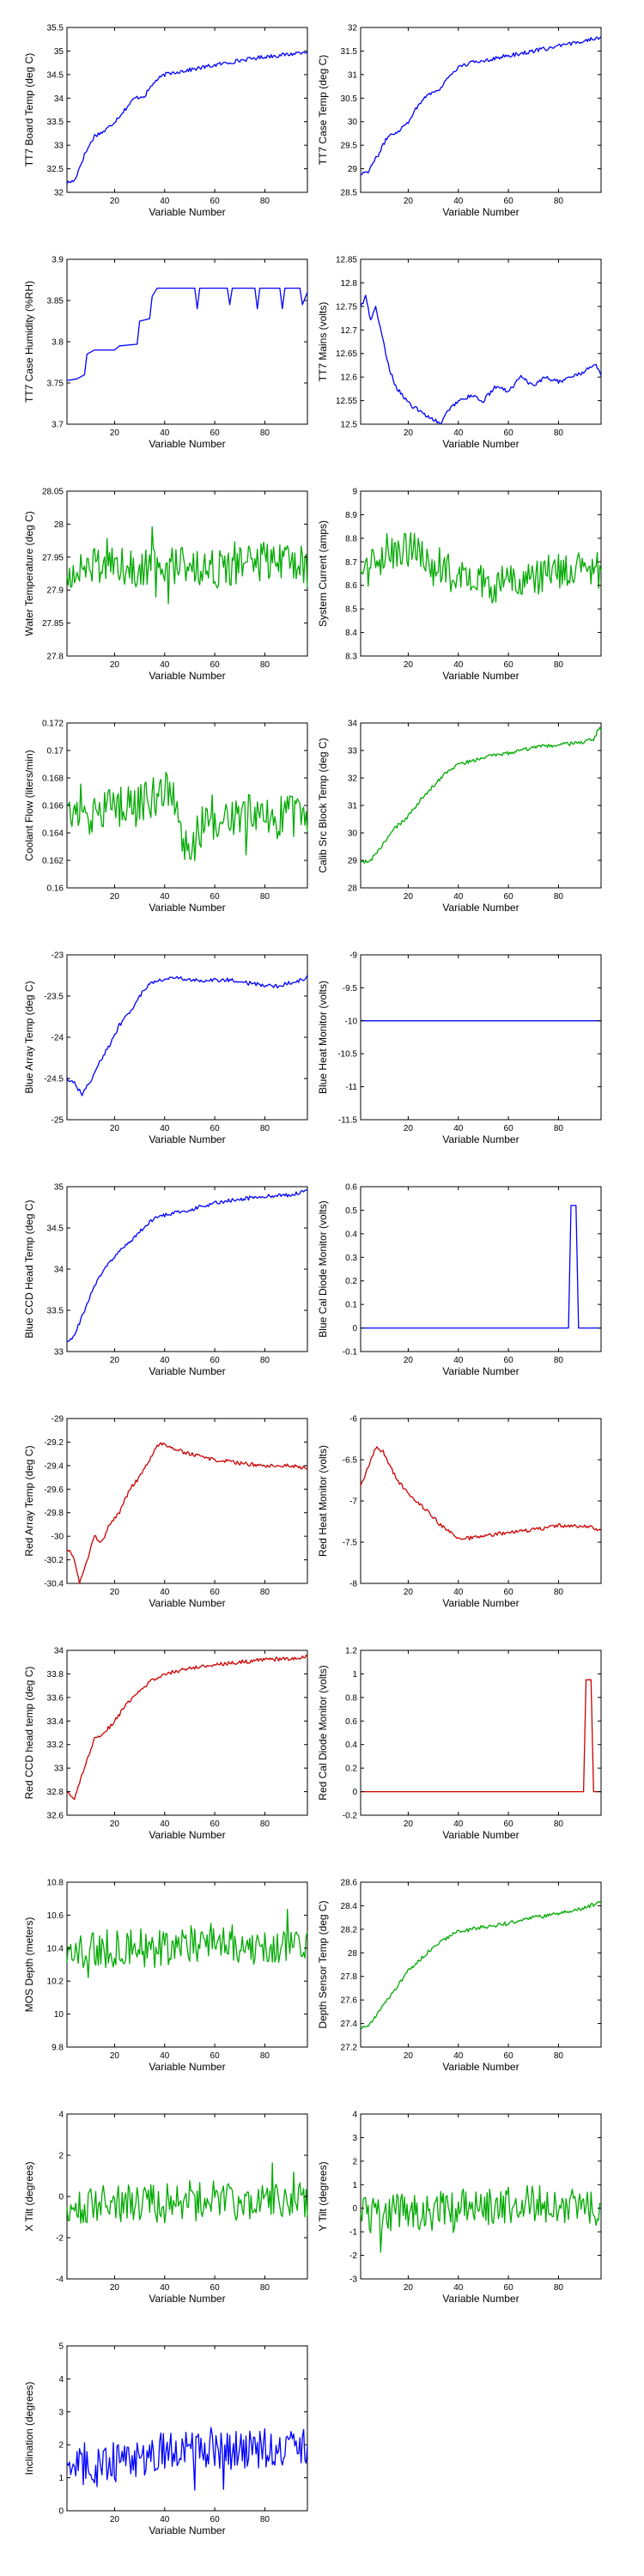 Image resolution: width=644 pixels, height=2576 pixels. Describe the element at coordinates (53, 779) in the screenshot. I see `y-tick-label: 0.168` at that location.